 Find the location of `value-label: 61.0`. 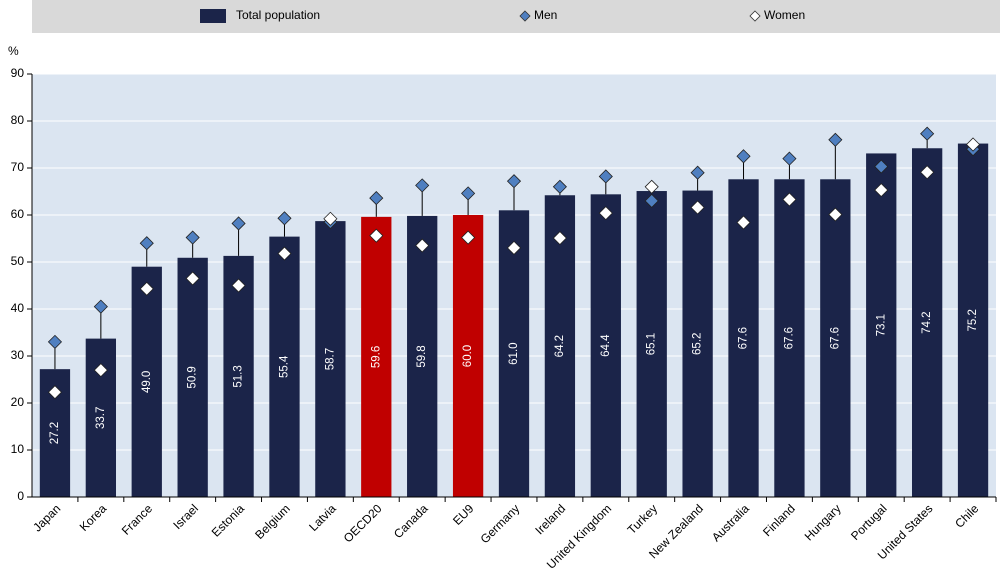

value-label: 61.0 is located at coordinates (514, 353).